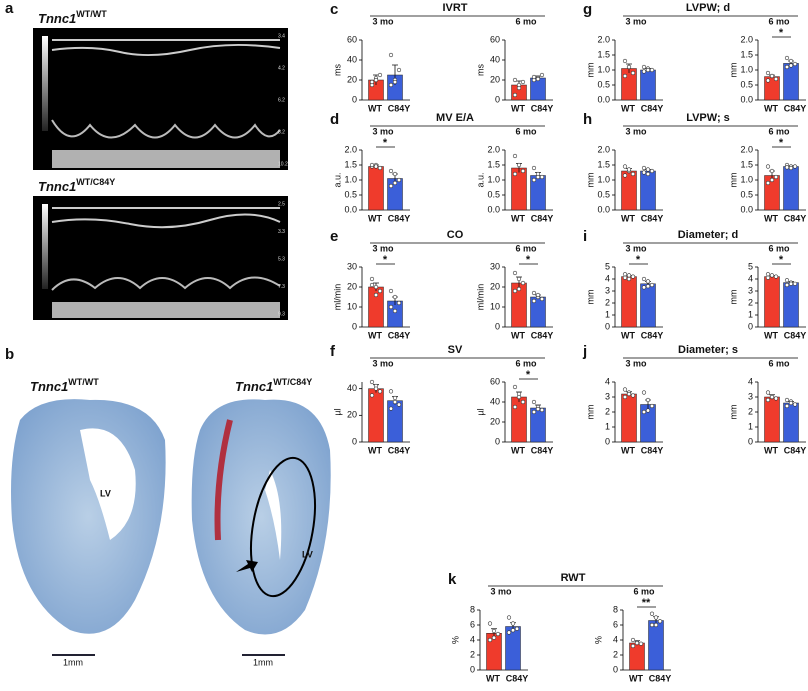 The width and height of the screenshot is (808, 691). I want to click on region-label: LV, so click(105, 493).